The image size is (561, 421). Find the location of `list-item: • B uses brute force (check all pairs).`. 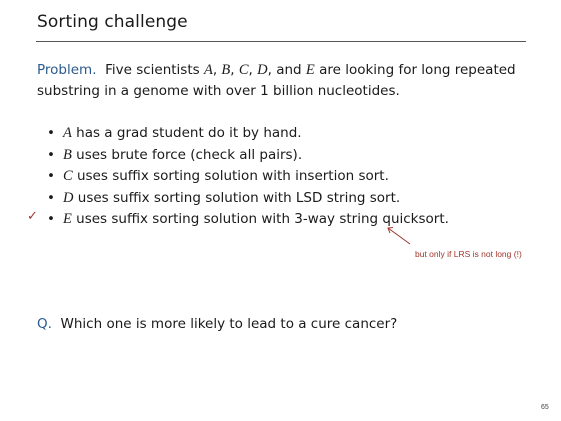

list-item: • B uses brute force (check all pairs). is located at coordinates (248, 156).